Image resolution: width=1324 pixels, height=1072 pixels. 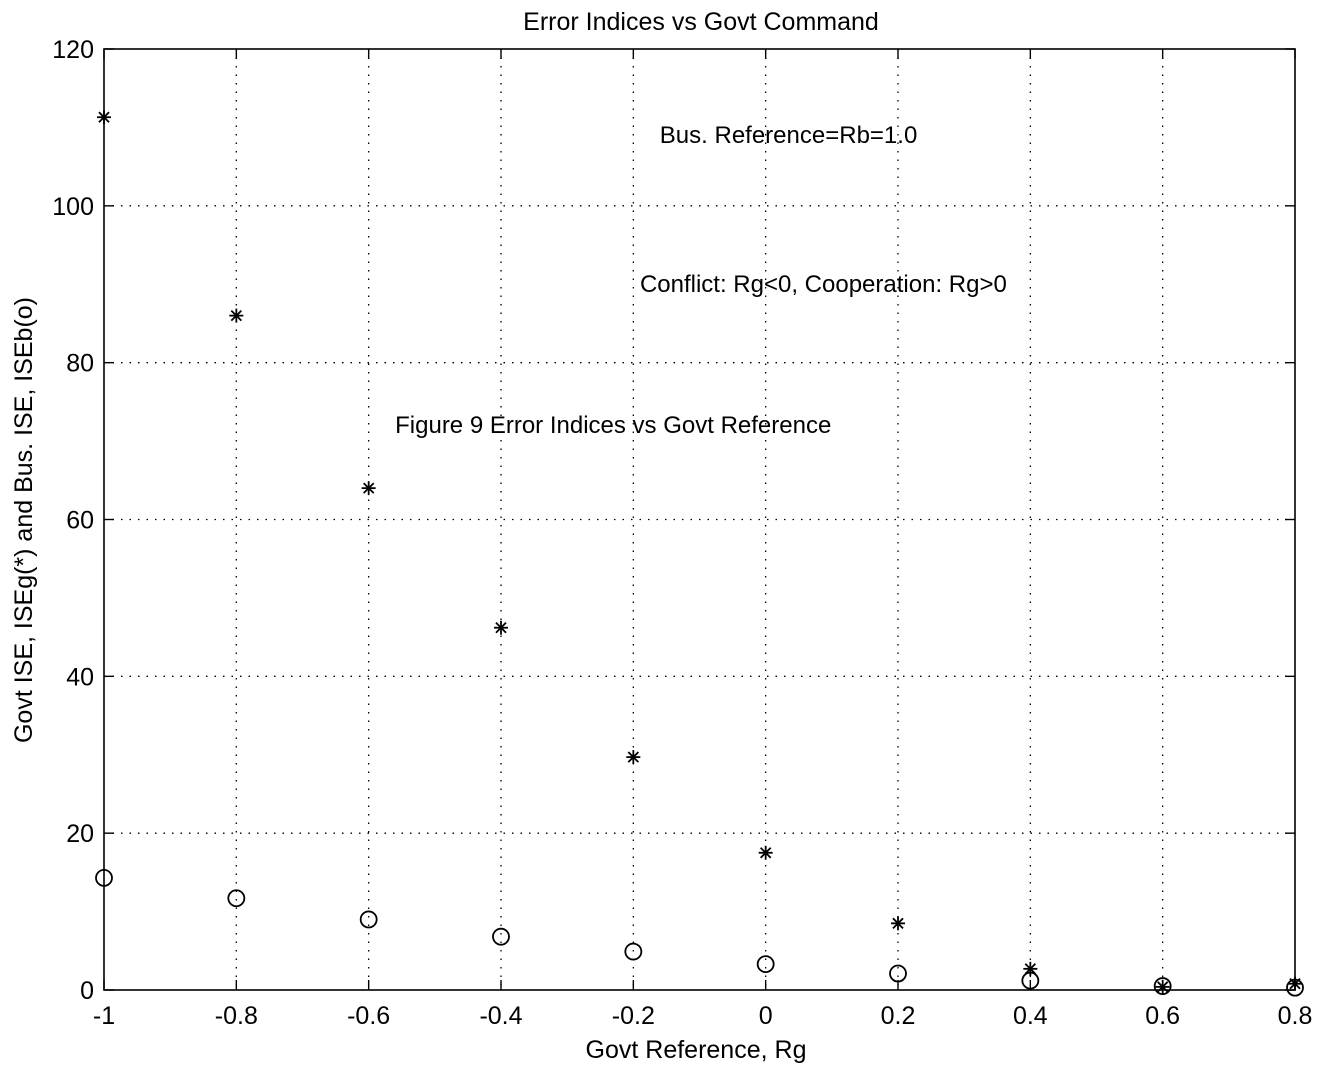 I want to click on x-tick-label: 0, so click(x=766, y=1016).